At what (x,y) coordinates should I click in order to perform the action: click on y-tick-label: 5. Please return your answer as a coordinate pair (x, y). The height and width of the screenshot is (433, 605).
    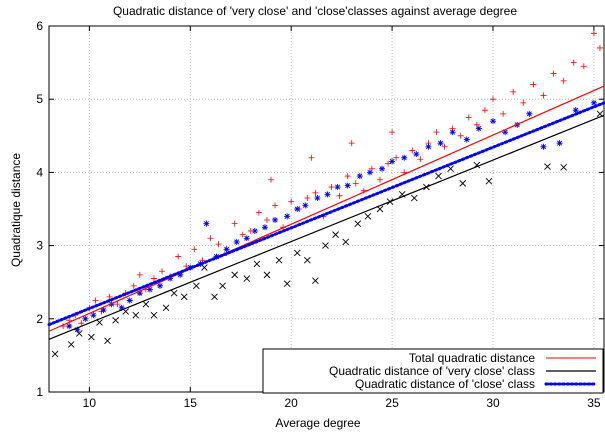
    Looking at the image, I should click on (39, 99).